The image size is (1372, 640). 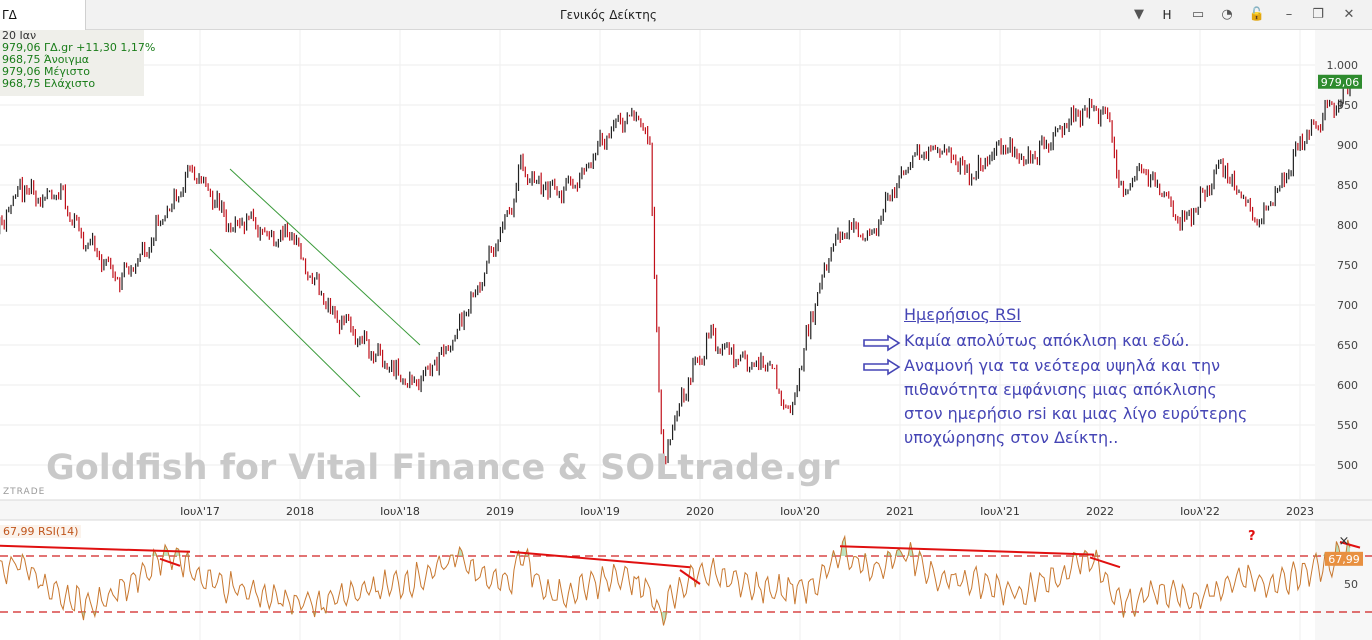 I want to click on question-mark: ?, so click(x=1252, y=536).